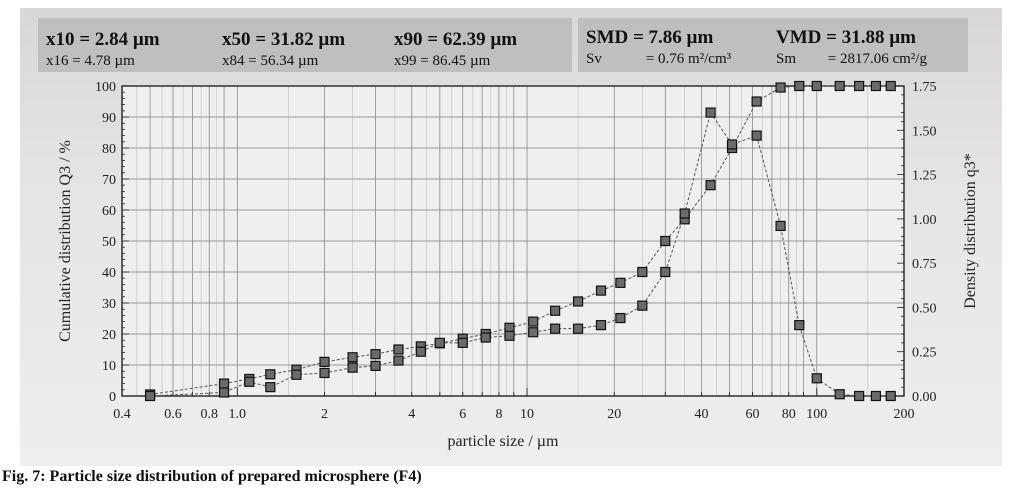  Describe the element at coordinates (799, 37) in the screenshot. I see `stat-vmd-label: VMD` at that location.